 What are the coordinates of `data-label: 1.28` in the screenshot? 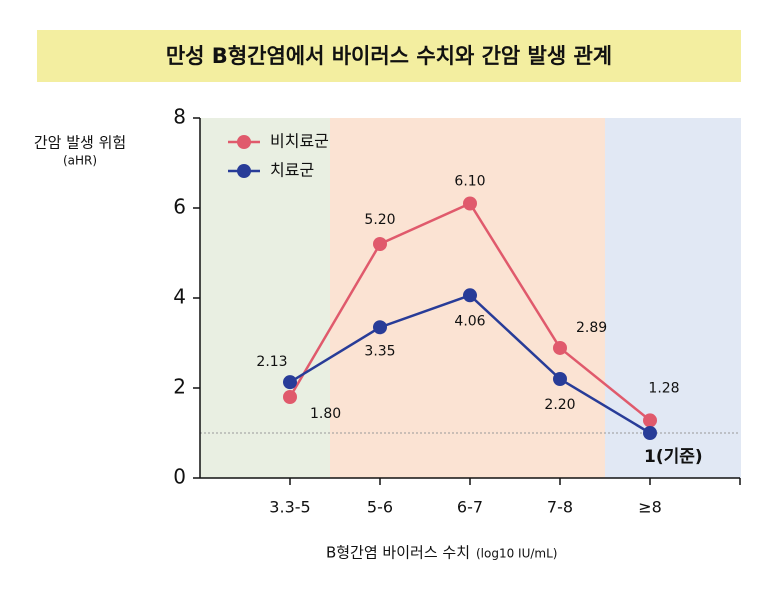 It's located at (663, 388).